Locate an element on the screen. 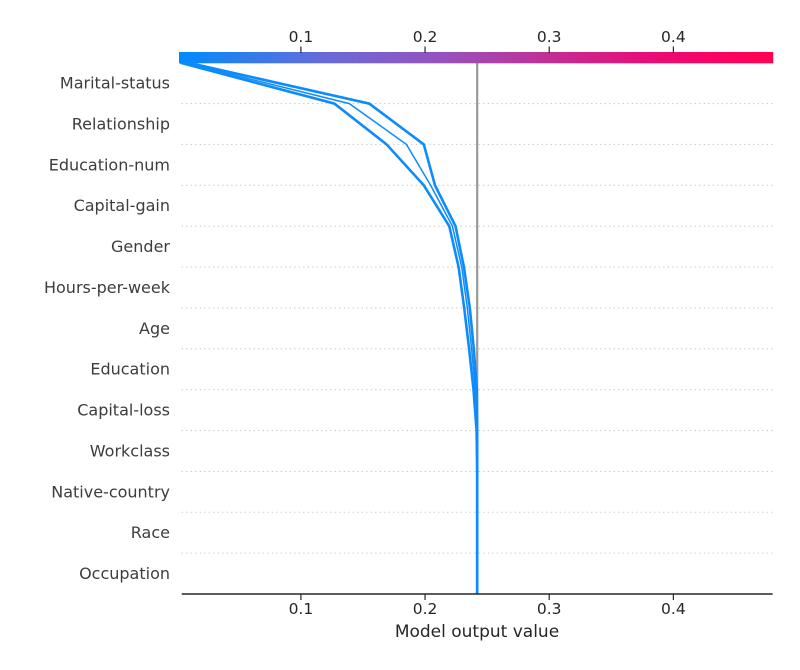 This screenshot has height=670, width=800. colorbar-tick-label: 0.1 is located at coordinates (301, 37).